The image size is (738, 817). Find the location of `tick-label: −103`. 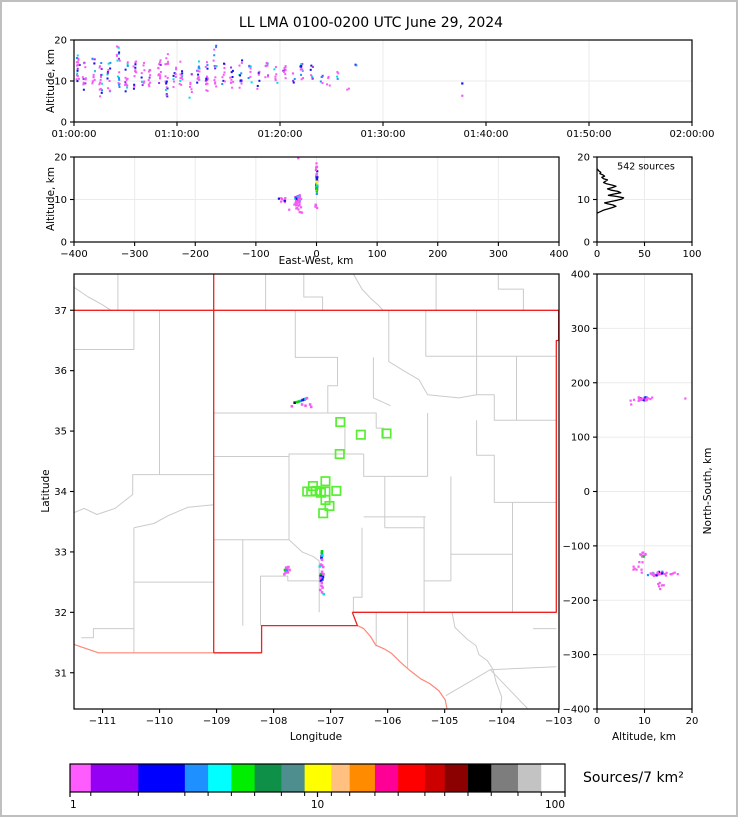

tick-label: −103 is located at coordinates (558, 721).